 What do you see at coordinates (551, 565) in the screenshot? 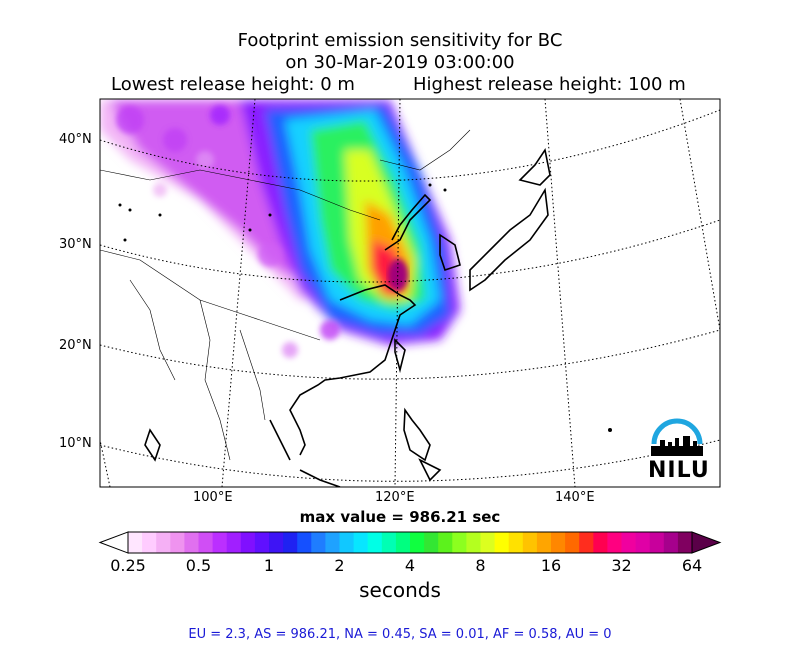
I see `colorbar-tick-label: 16` at bounding box center [551, 565].